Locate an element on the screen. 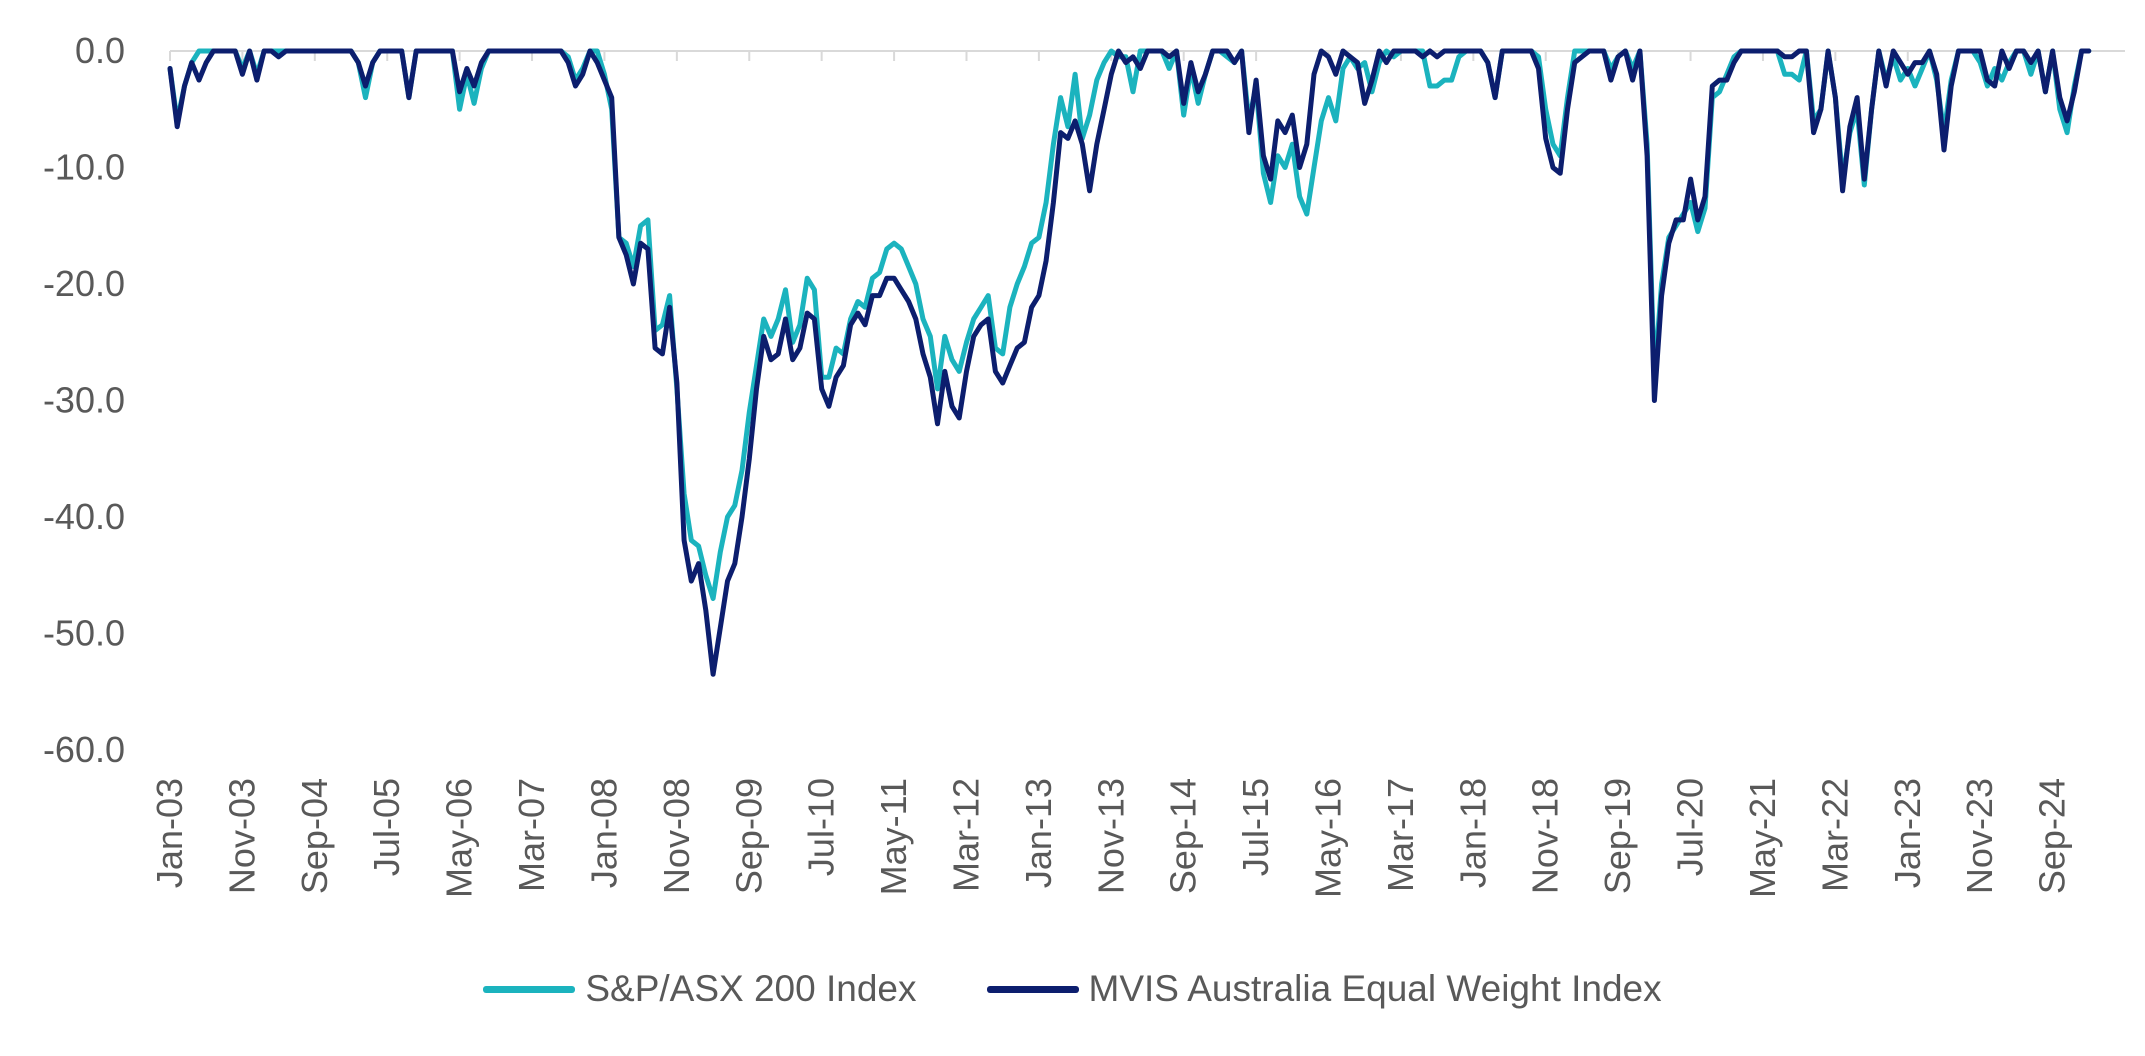  y-axis: 0.0 -10.0 -20.0 -30.0 -40.0 -50.0 -60.0 is located at coordinates (84, 400).